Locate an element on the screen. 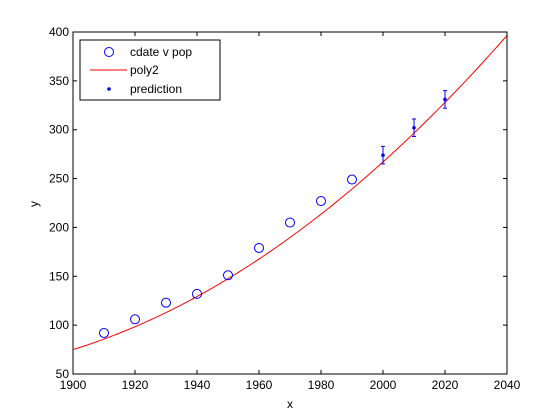  x-tick-label: 1960 is located at coordinates (259, 385).